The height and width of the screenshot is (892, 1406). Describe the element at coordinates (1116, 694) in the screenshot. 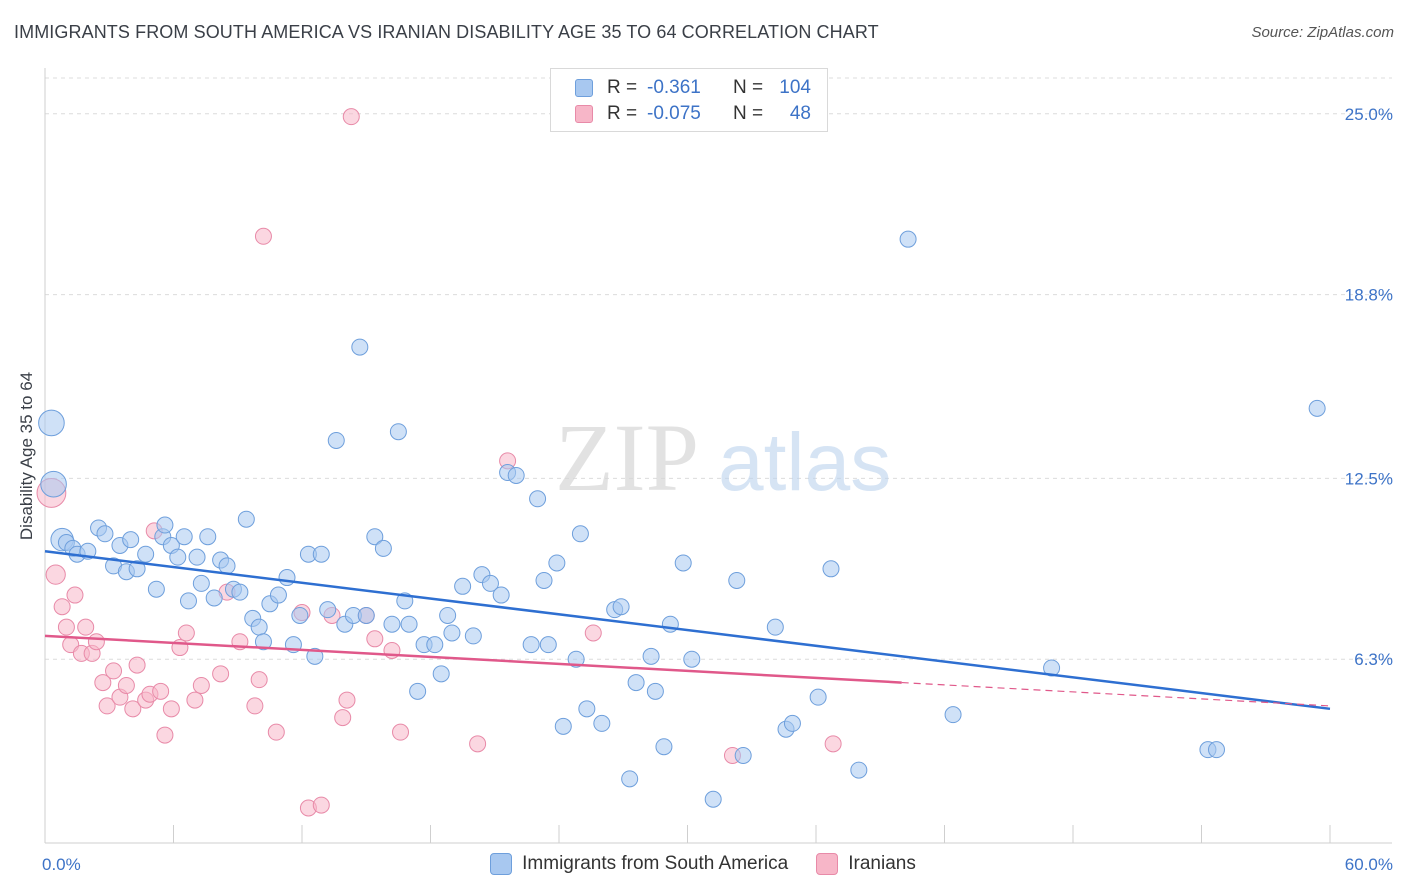

I see `trend-line-iranians-extension` at that location.